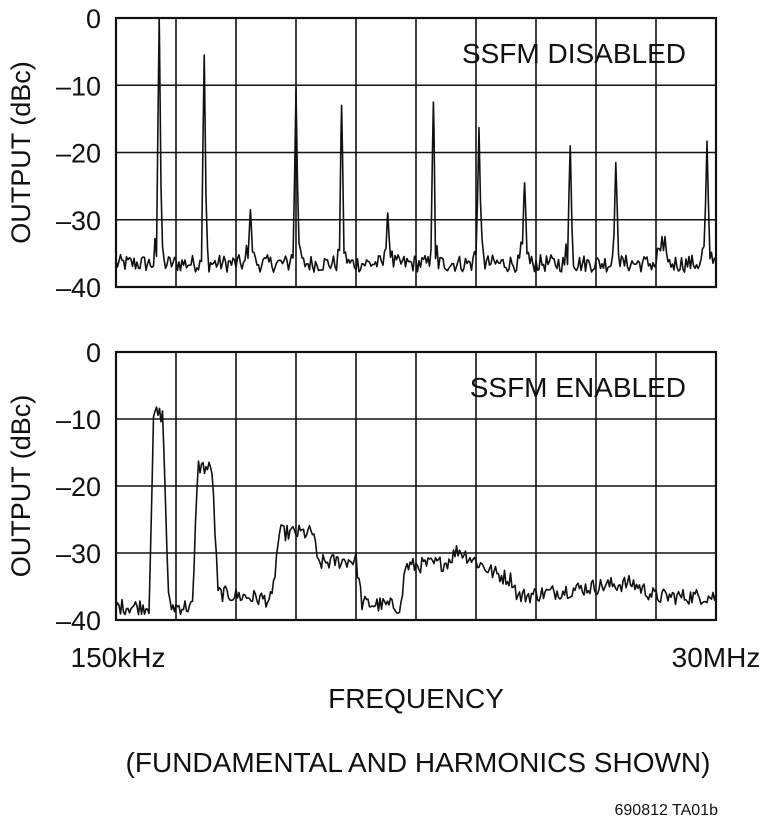 The height and width of the screenshot is (824, 760). What do you see at coordinates (574, 53) in the screenshot?
I see `panel-title: SSFM DISABLED` at bounding box center [574, 53].